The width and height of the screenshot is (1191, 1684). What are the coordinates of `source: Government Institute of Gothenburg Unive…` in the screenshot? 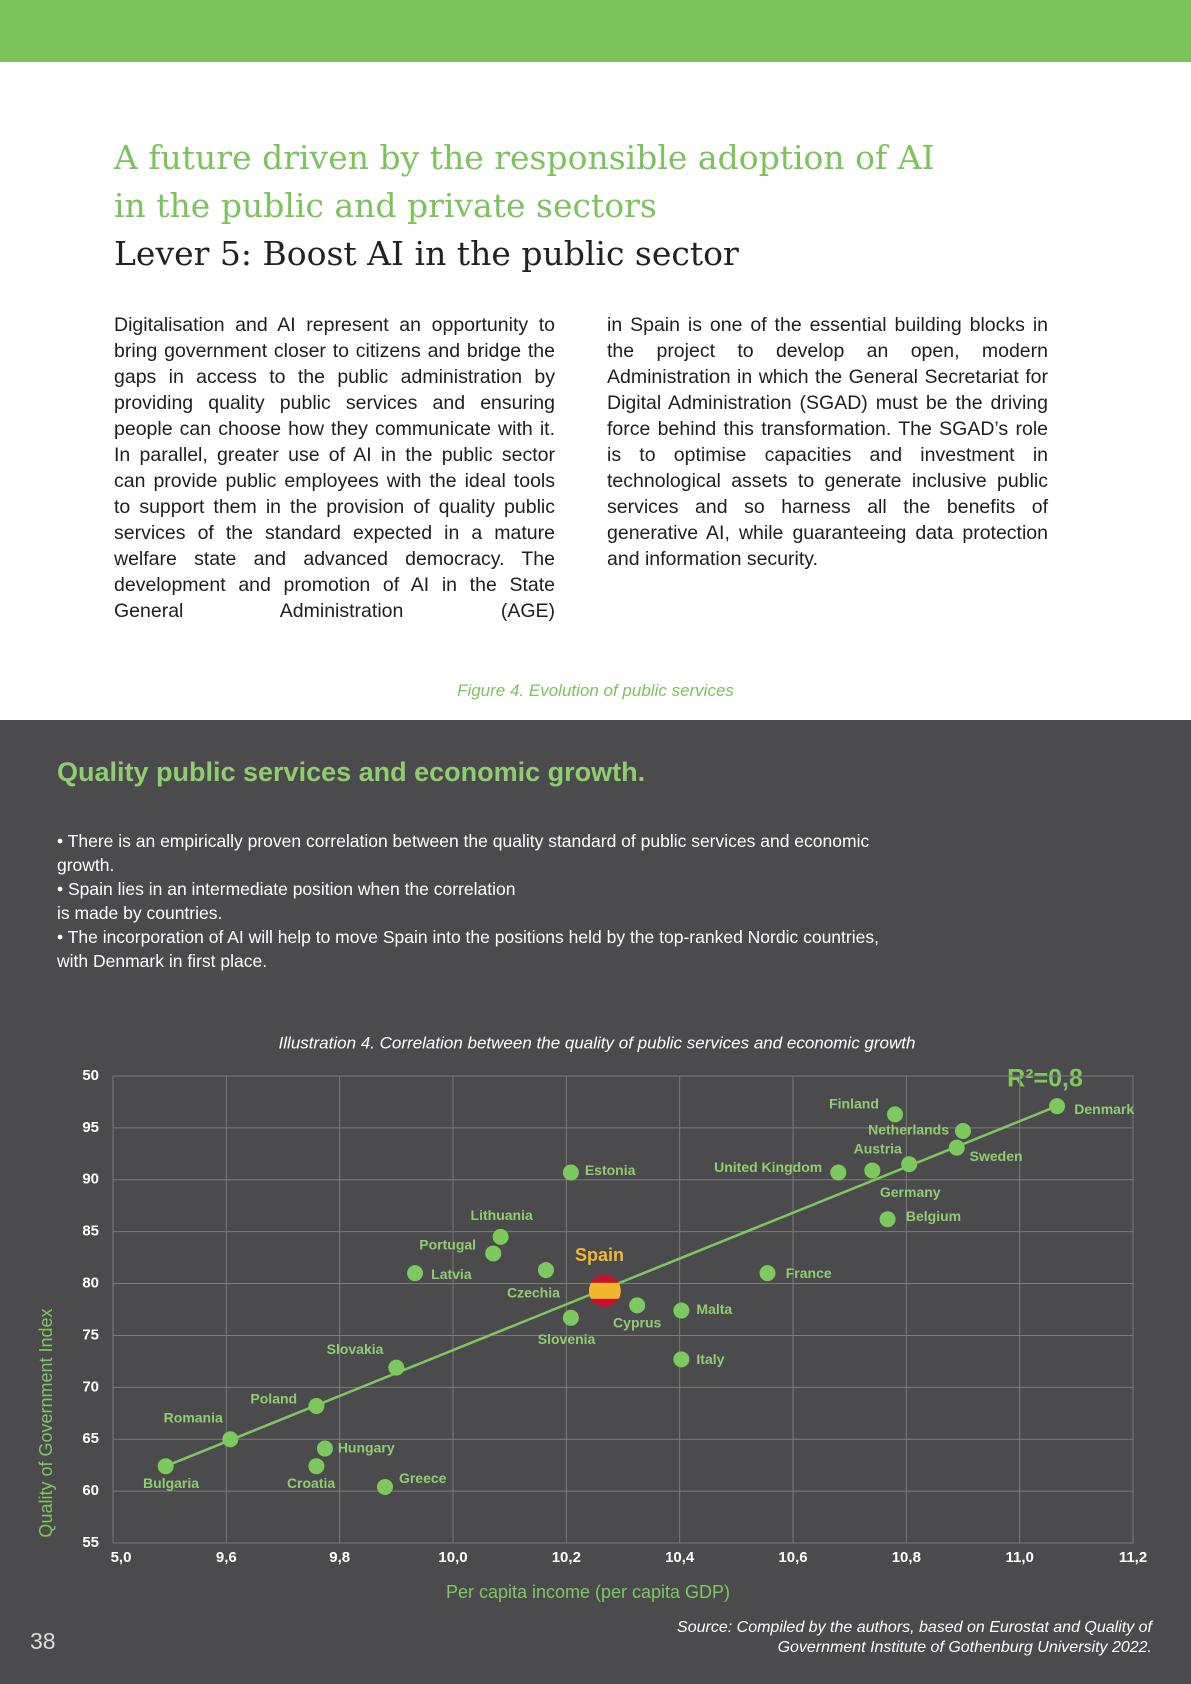 It's located at (965, 1647).